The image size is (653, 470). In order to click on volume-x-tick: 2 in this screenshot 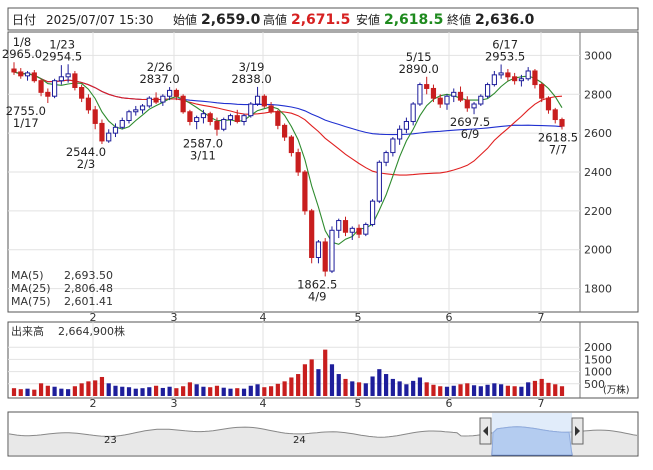, I will do `click(93, 403)`.